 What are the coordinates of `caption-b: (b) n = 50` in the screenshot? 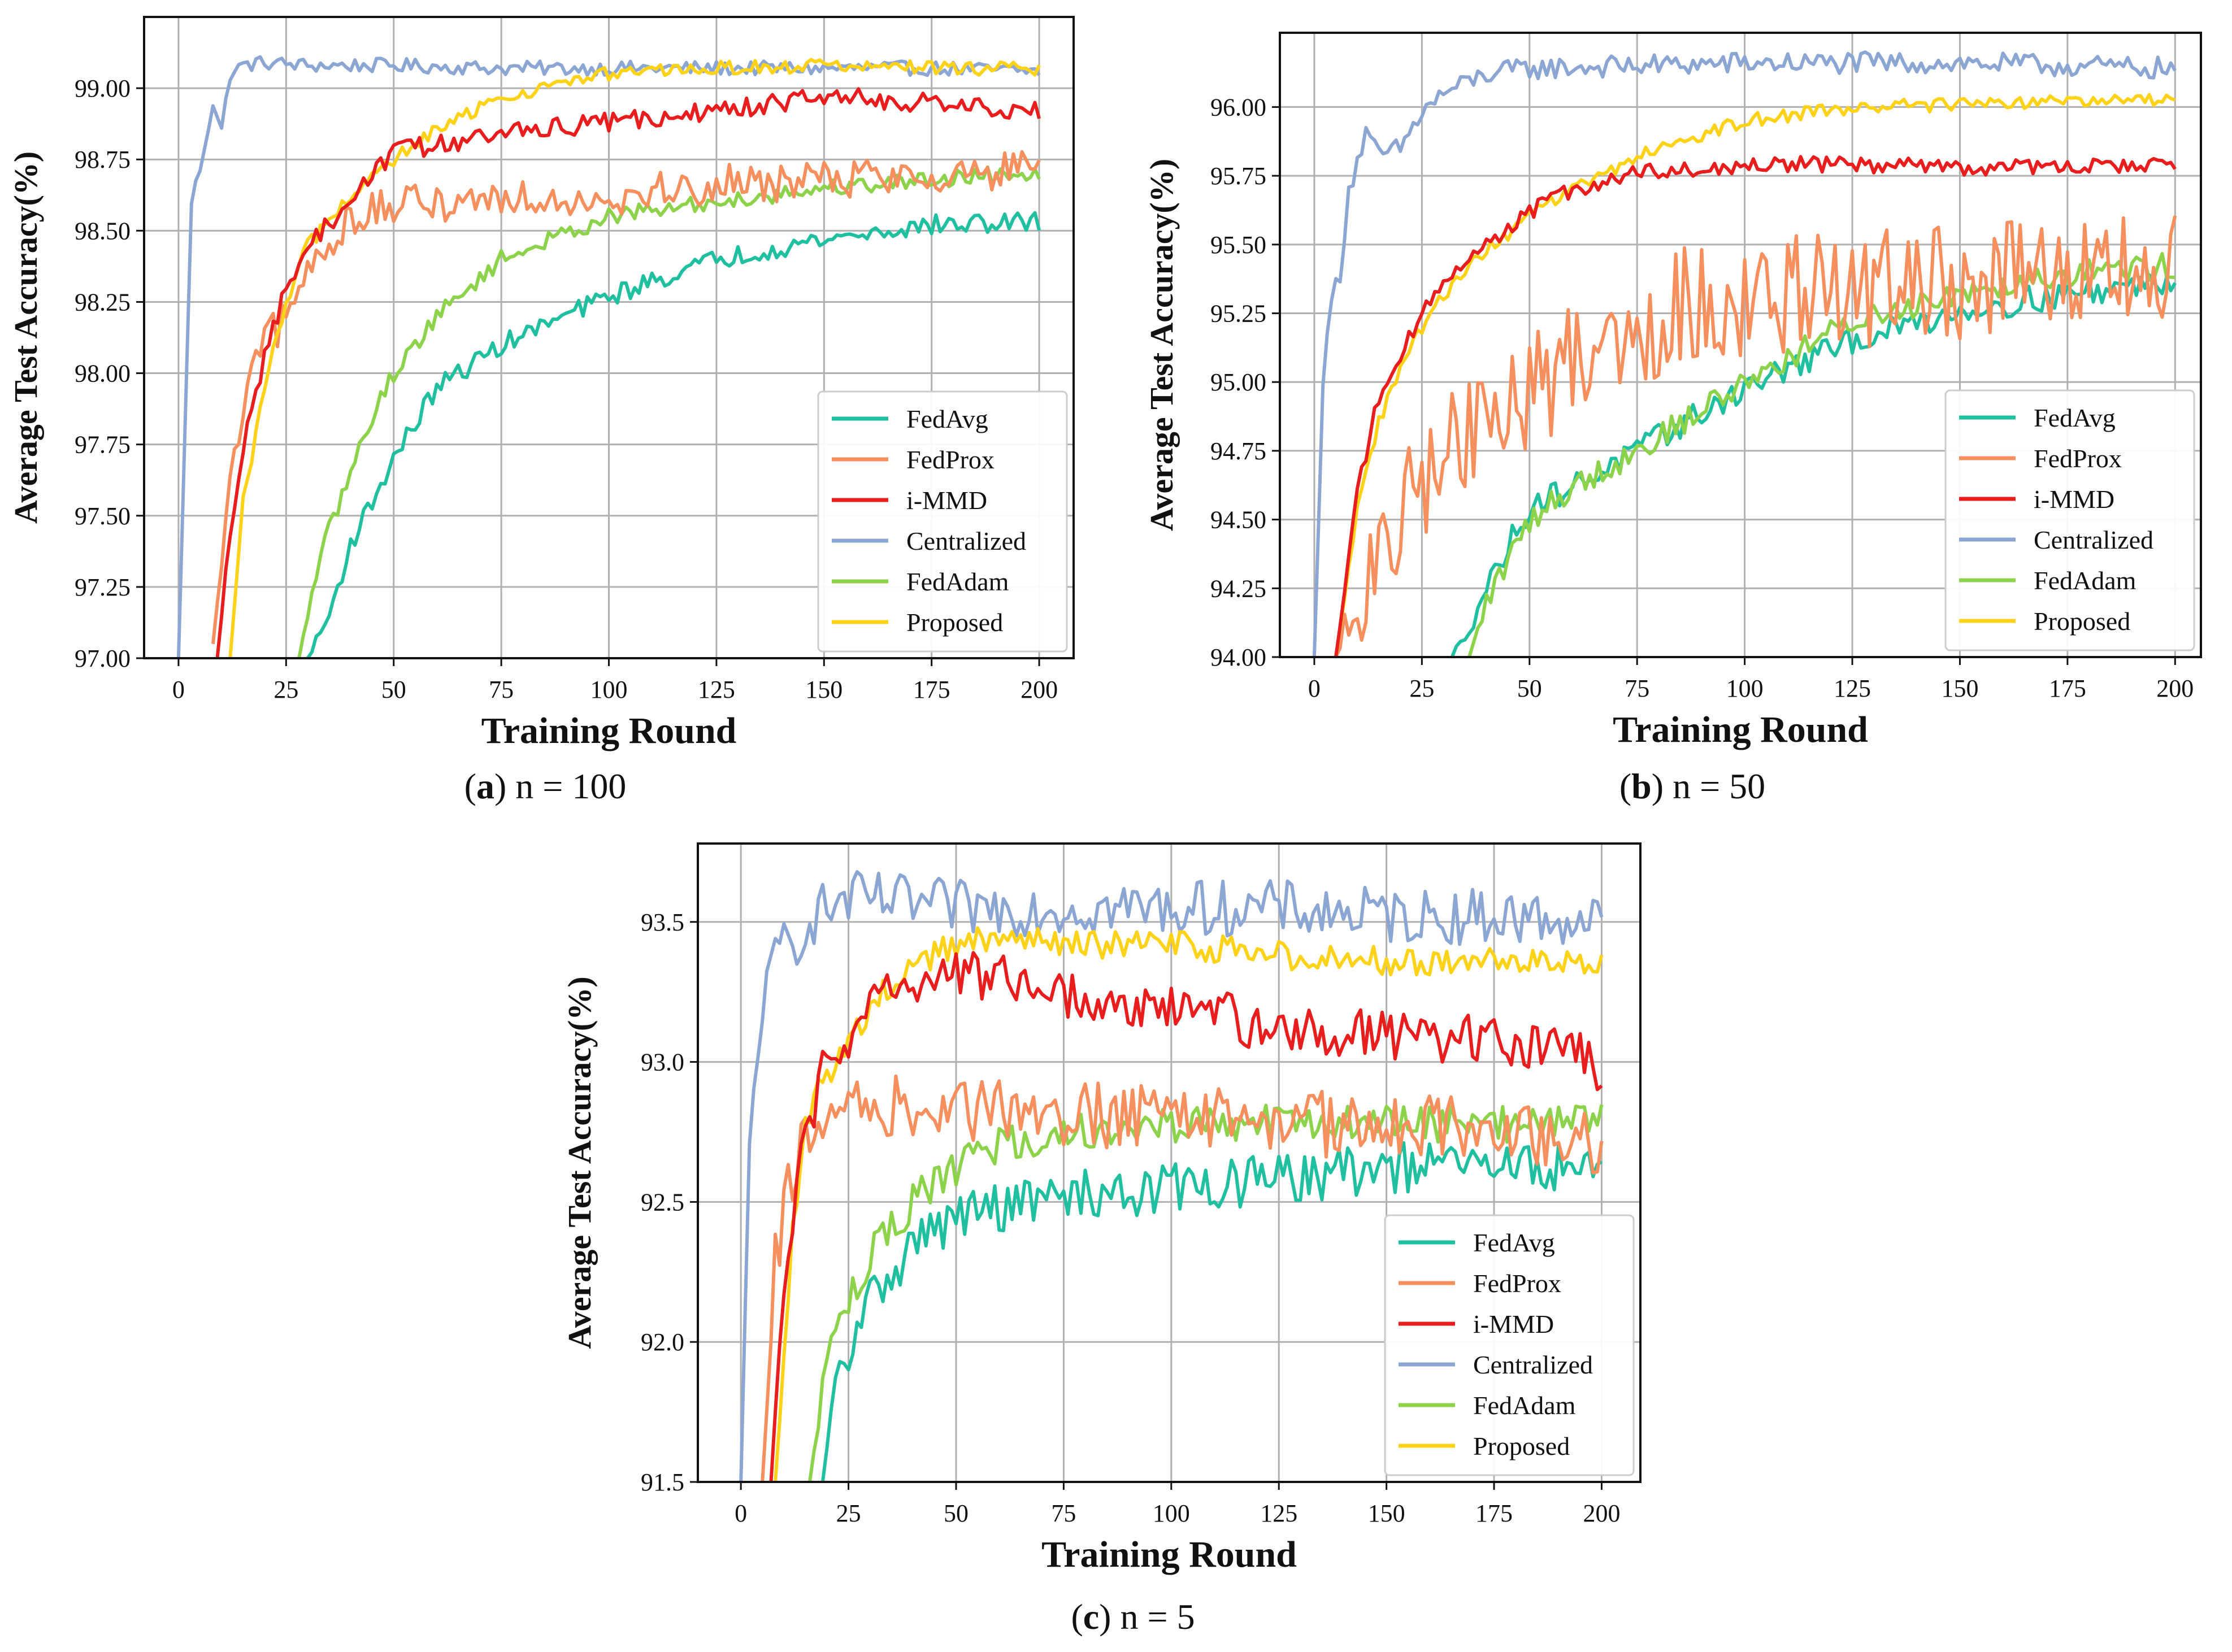 It's located at (1692, 786).